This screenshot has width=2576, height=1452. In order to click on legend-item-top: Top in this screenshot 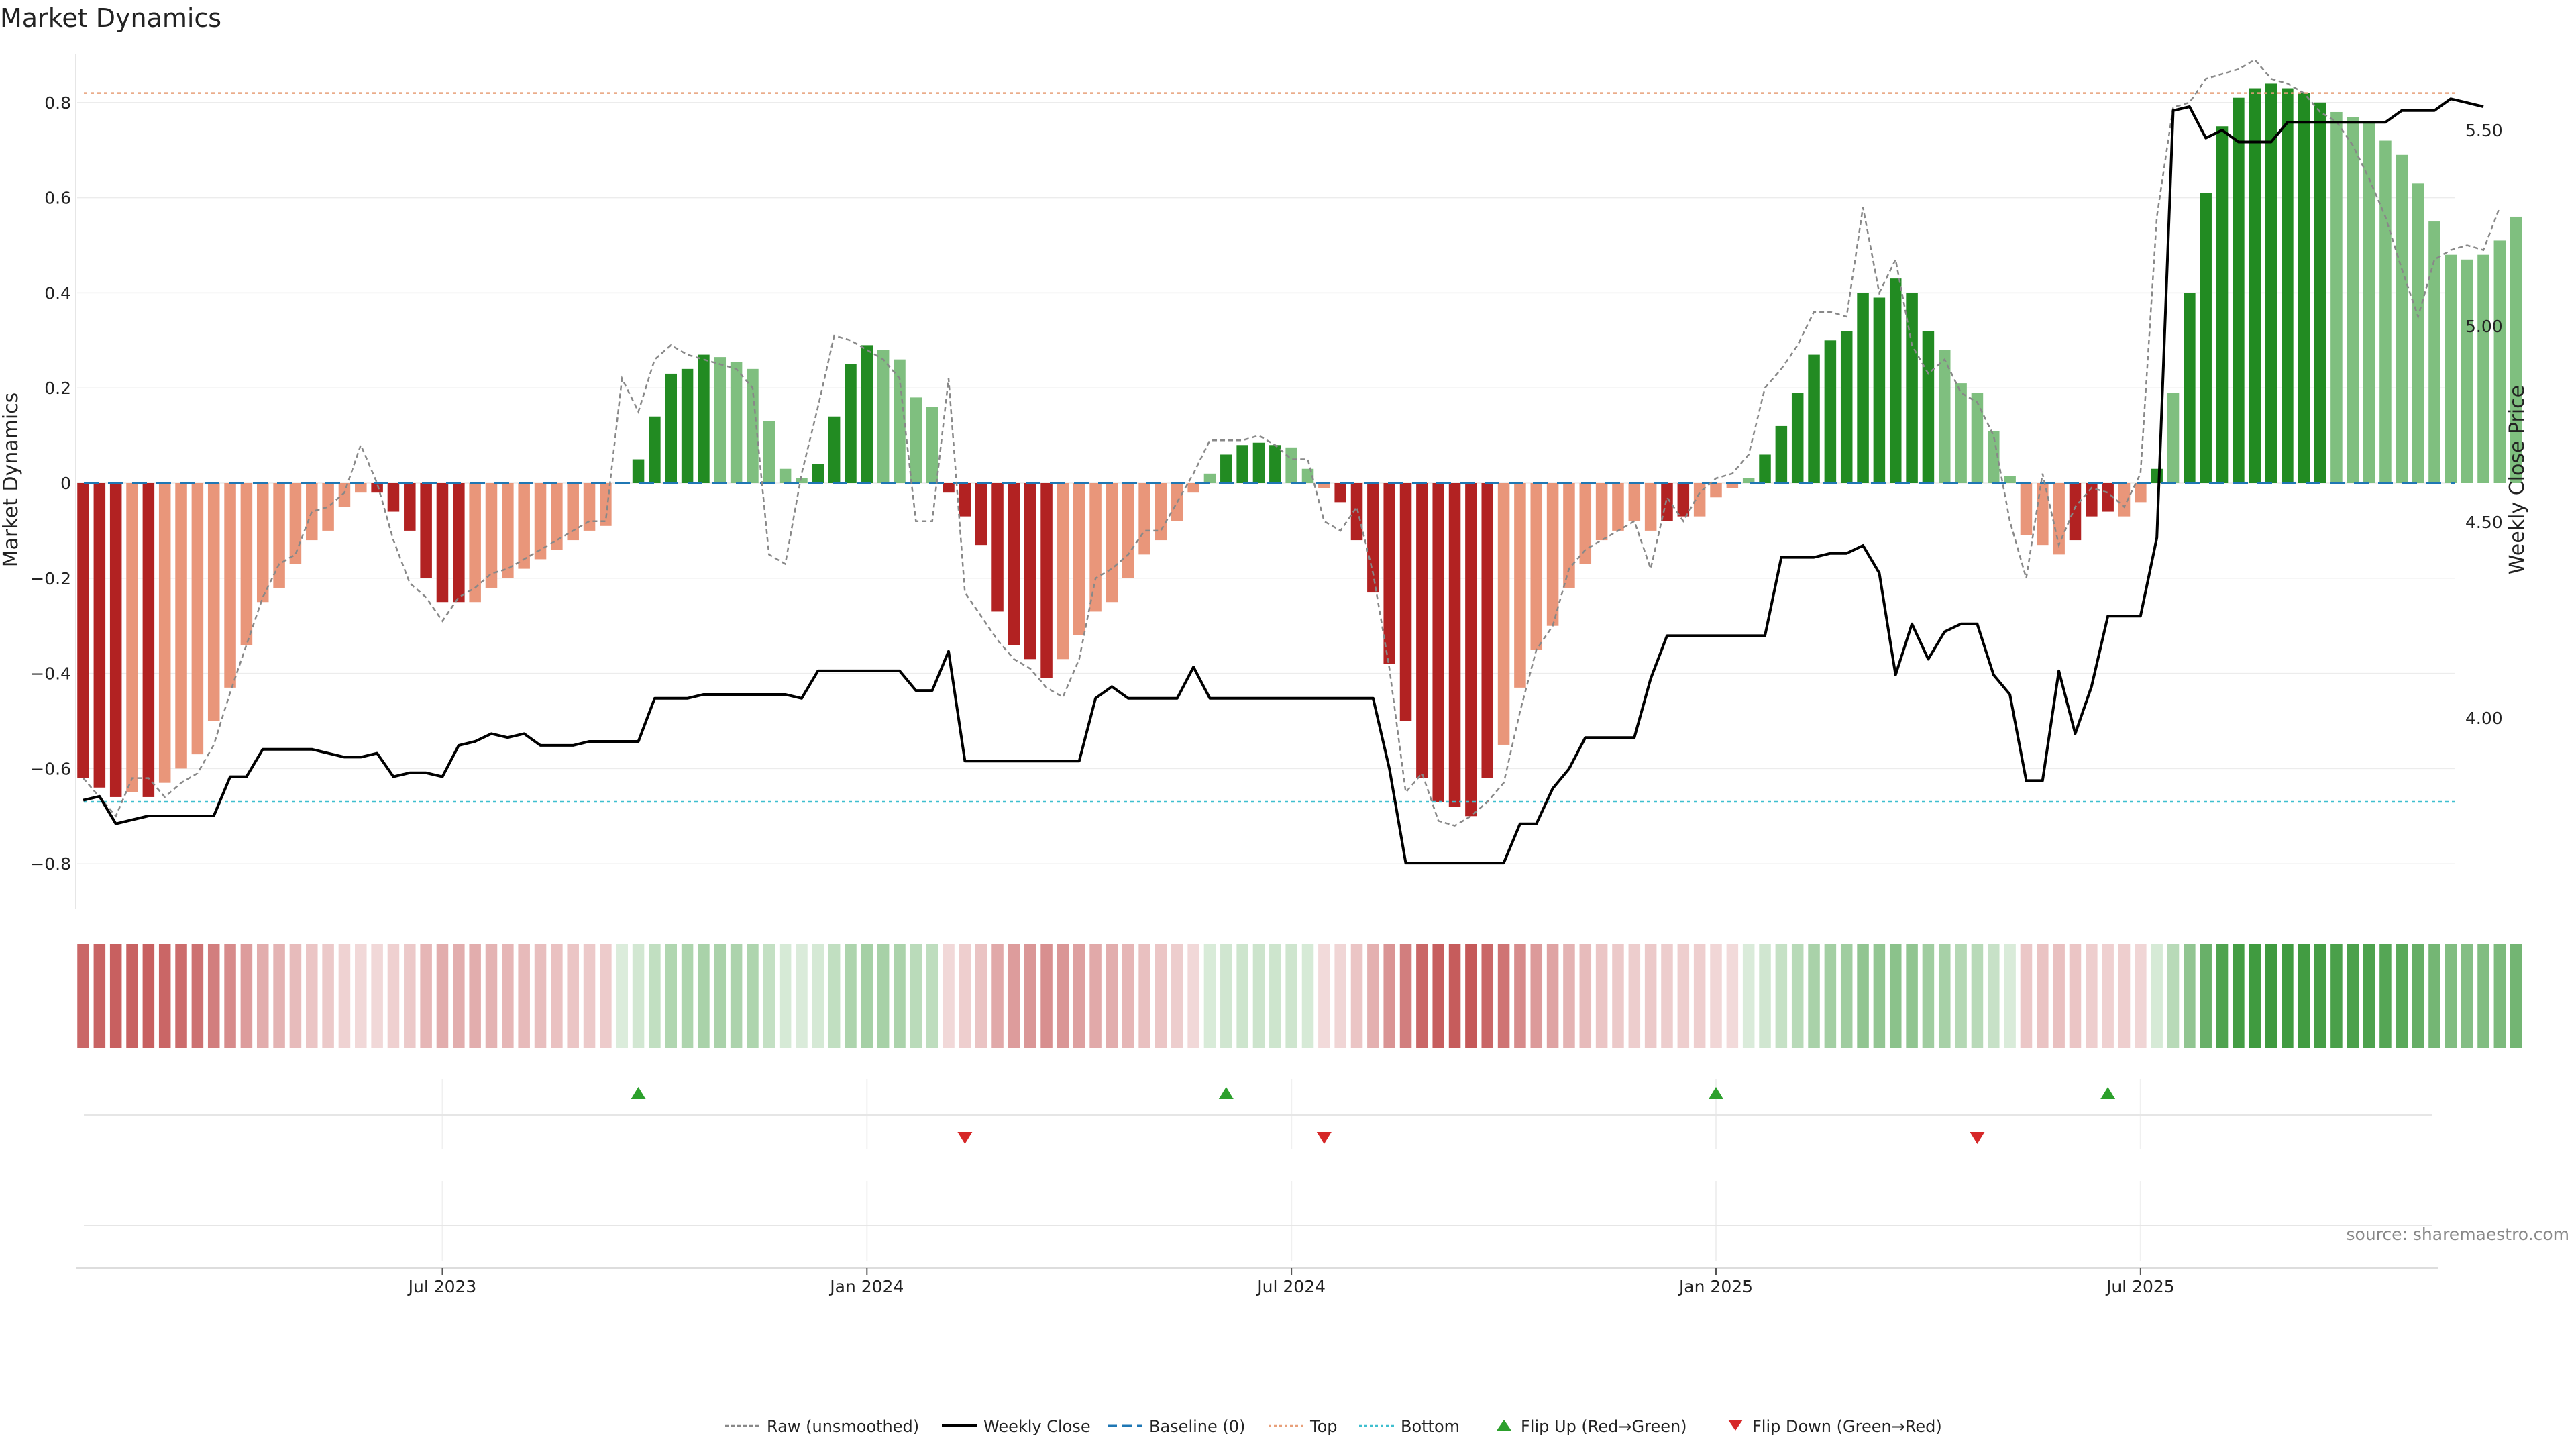, I will do `click(1303, 1426)`.